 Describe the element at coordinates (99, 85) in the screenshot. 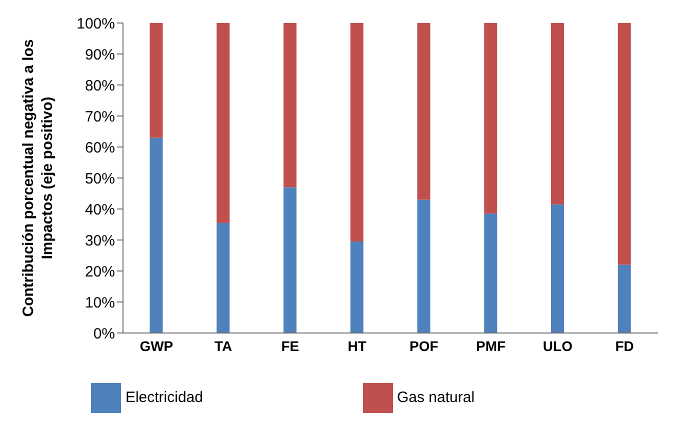

I see `y-tick-label: 80%` at that location.